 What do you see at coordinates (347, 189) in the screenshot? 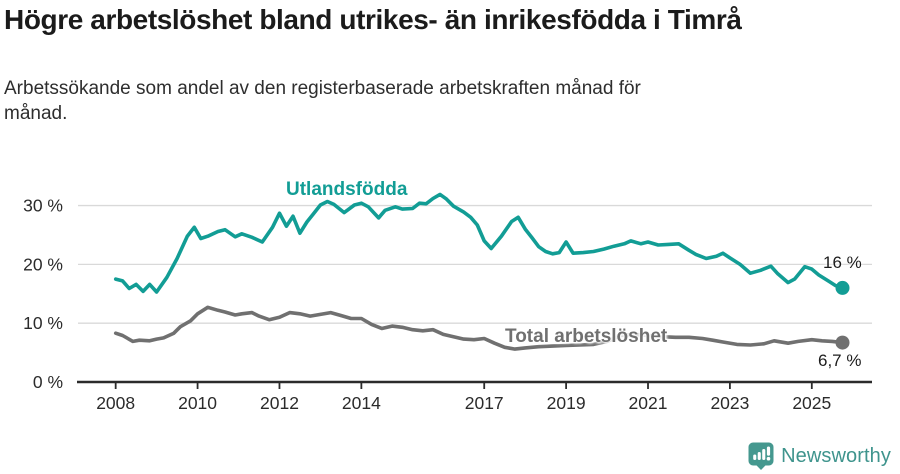
I see `series-label-utlandsfodda: Utlandsfödda` at bounding box center [347, 189].